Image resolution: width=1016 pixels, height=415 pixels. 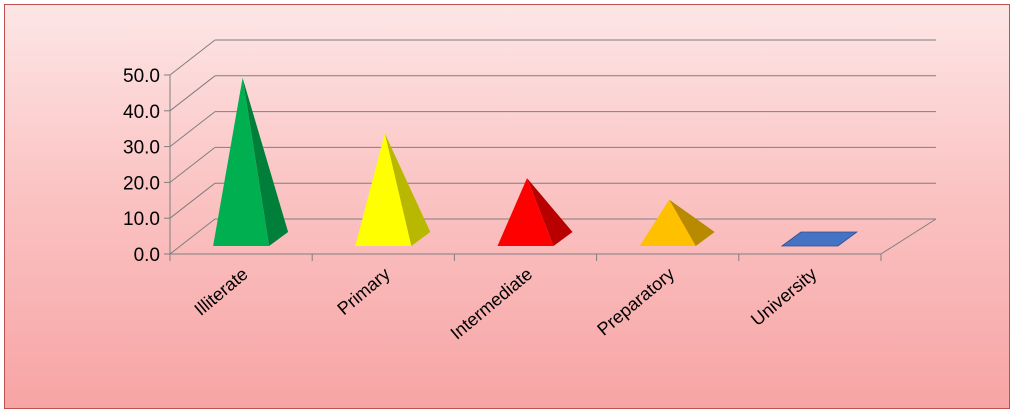 What do you see at coordinates (141, 148) in the screenshot?
I see `y-tick-label: 30.0` at bounding box center [141, 148].